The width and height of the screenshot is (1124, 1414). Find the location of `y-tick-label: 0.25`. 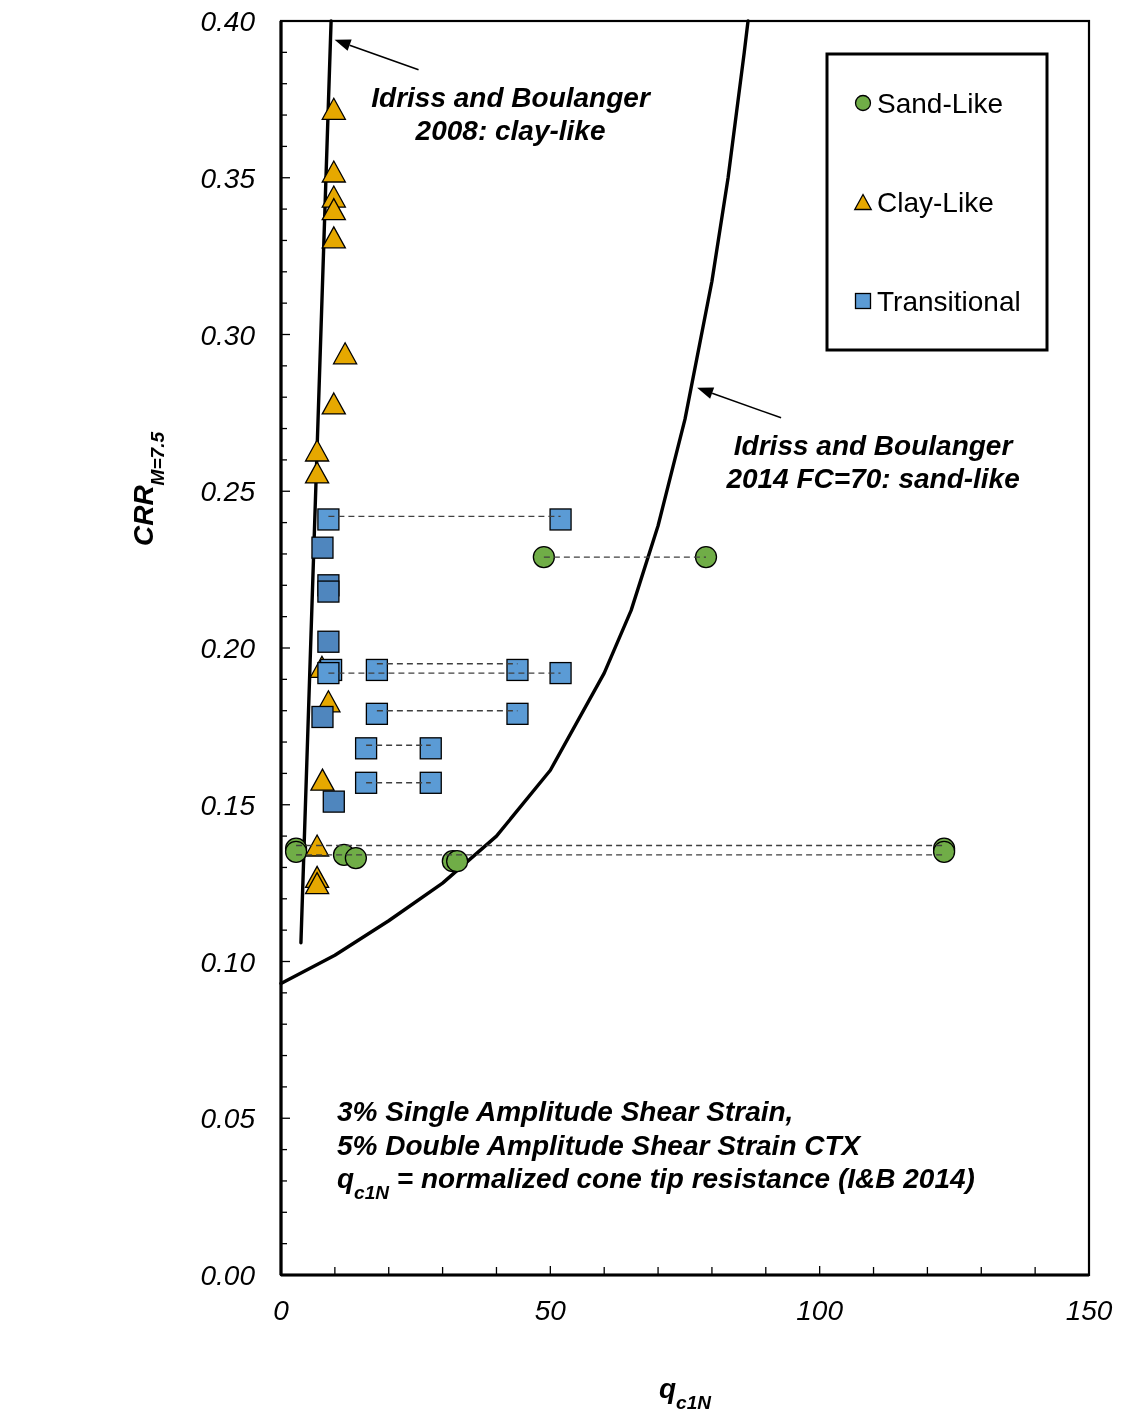

y-tick-label: 0.25 is located at coordinates (228, 492).